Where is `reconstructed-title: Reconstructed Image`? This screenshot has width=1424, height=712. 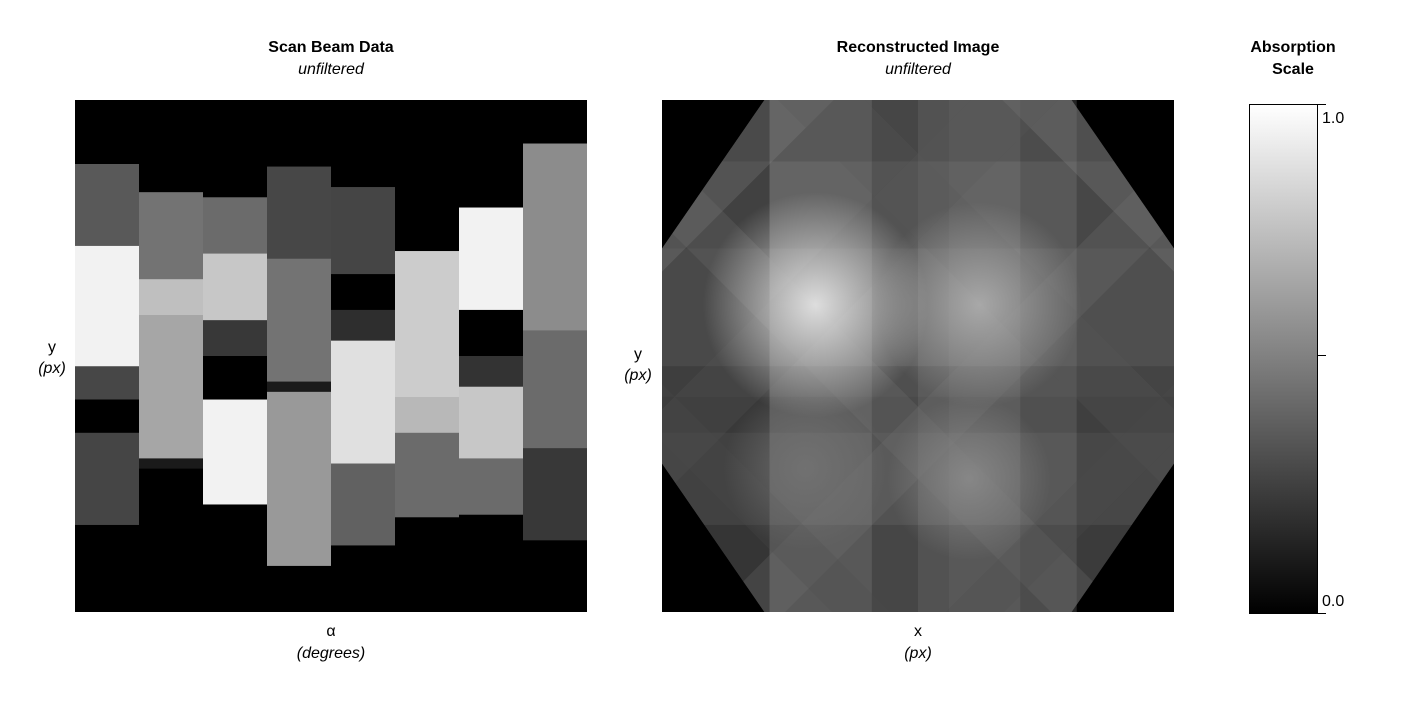 reconstructed-title: Reconstructed Image is located at coordinates (918, 47).